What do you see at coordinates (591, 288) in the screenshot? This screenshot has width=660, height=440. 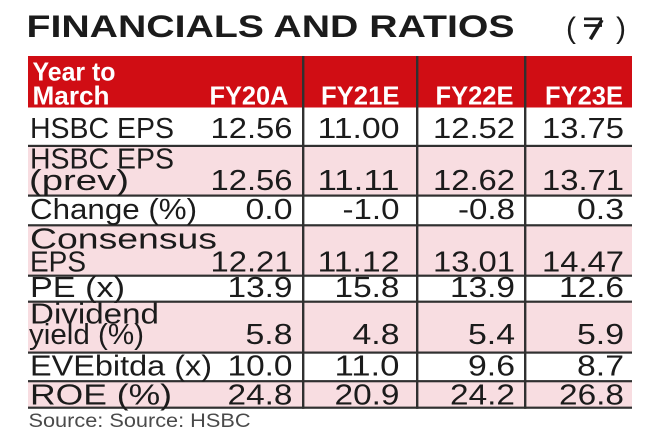 I see `svg-text: 12.6` at bounding box center [591, 288].